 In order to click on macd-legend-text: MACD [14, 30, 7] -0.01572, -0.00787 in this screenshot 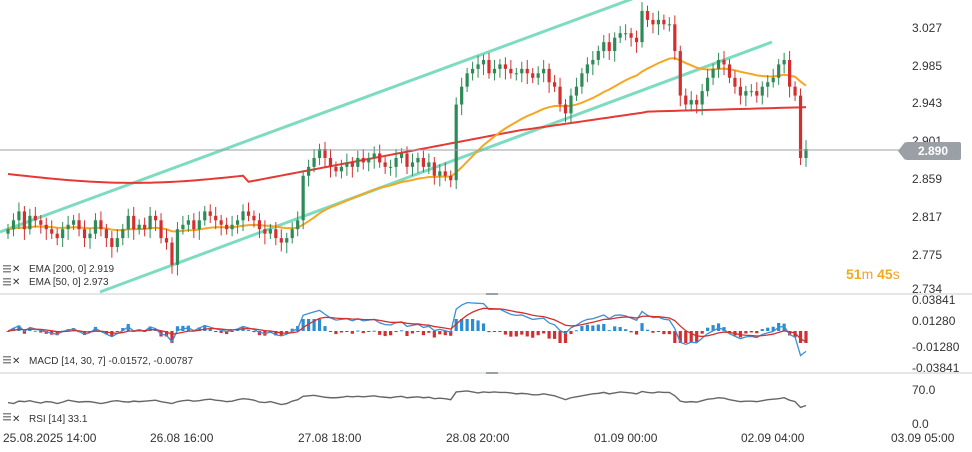, I will do `click(111, 361)`.